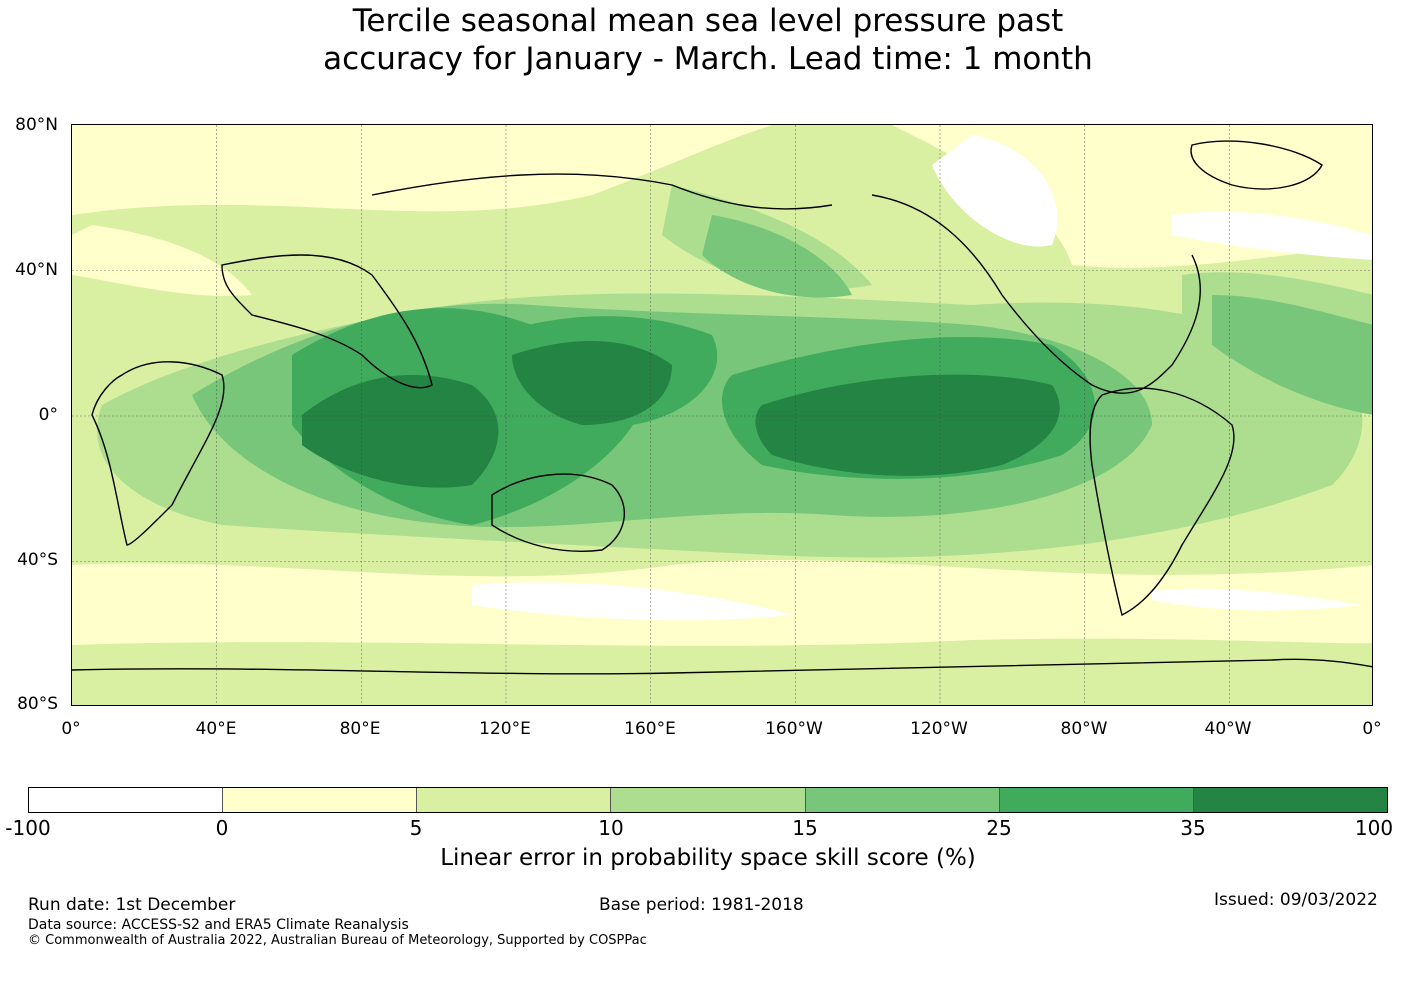 The image size is (1416, 990). Describe the element at coordinates (1036, 294) in the screenshot. I see `north-america-outline` at that location.